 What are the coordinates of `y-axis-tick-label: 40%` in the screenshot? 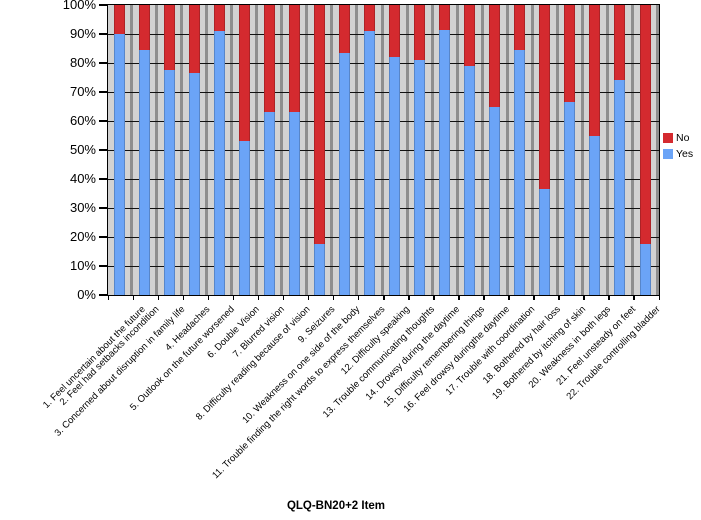 It's located at (82, 178).